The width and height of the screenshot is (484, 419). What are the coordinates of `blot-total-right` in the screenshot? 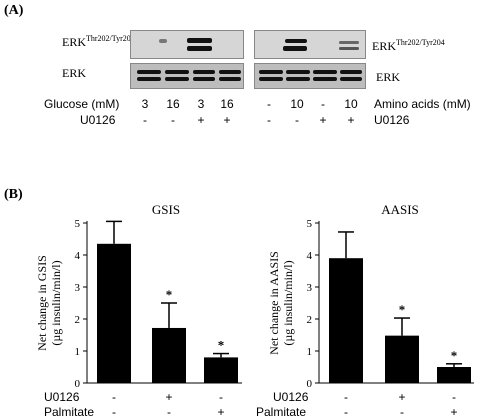 It's located at (310, 76).